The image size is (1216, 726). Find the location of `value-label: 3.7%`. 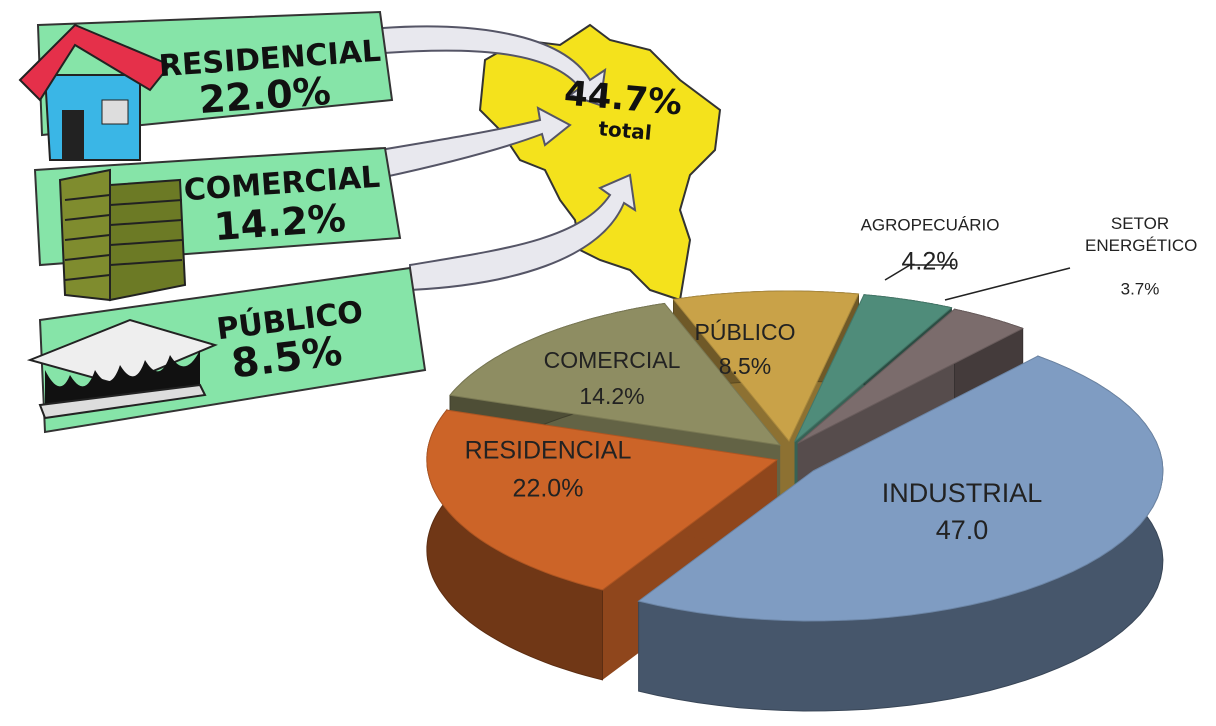

value-label: 3.7% is located at coordinates (1140, 288).